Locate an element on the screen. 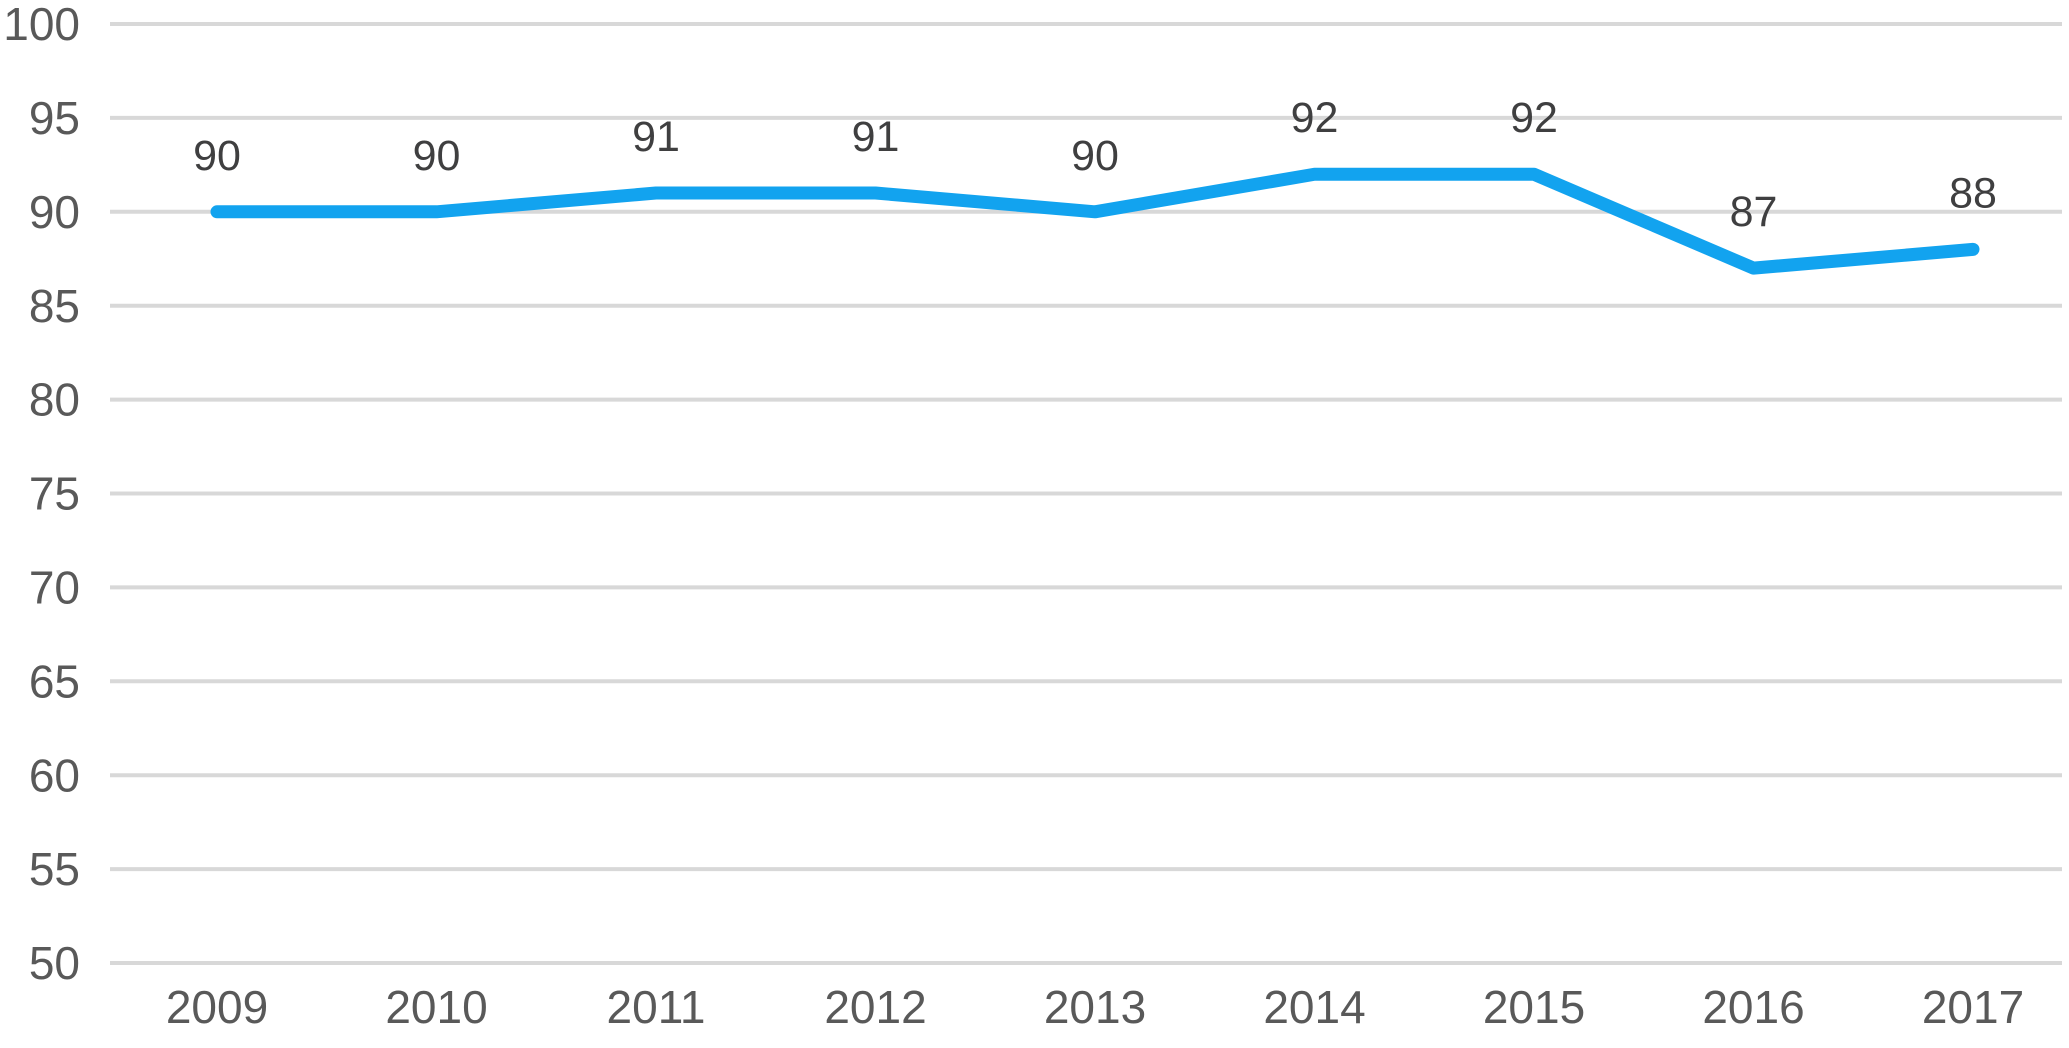  y-axis-tick-label: 85 is located at coordinates (54, 306).